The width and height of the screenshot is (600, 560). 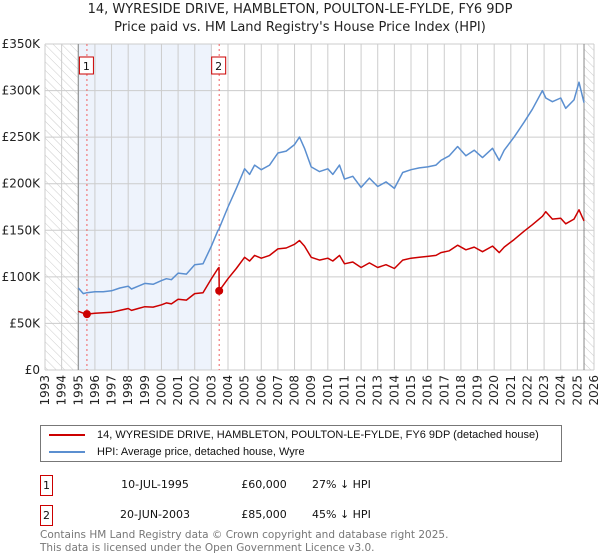 What do you see at coordinates (264, 514) in the screenshot?
I see `sale-price: £85,000` at bounding box center [264, 514].